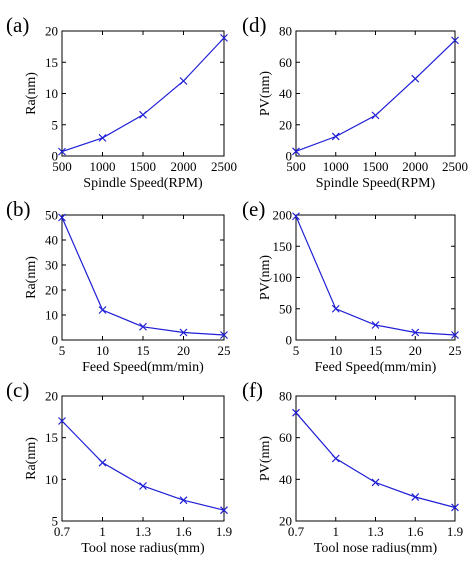 Image resolution: width=474 pixels, height=562 pixels. What do you see at coordinates (455, 350) in the screenshot?
I see `x-tick-label: 25` at bounding box center [455, 350].